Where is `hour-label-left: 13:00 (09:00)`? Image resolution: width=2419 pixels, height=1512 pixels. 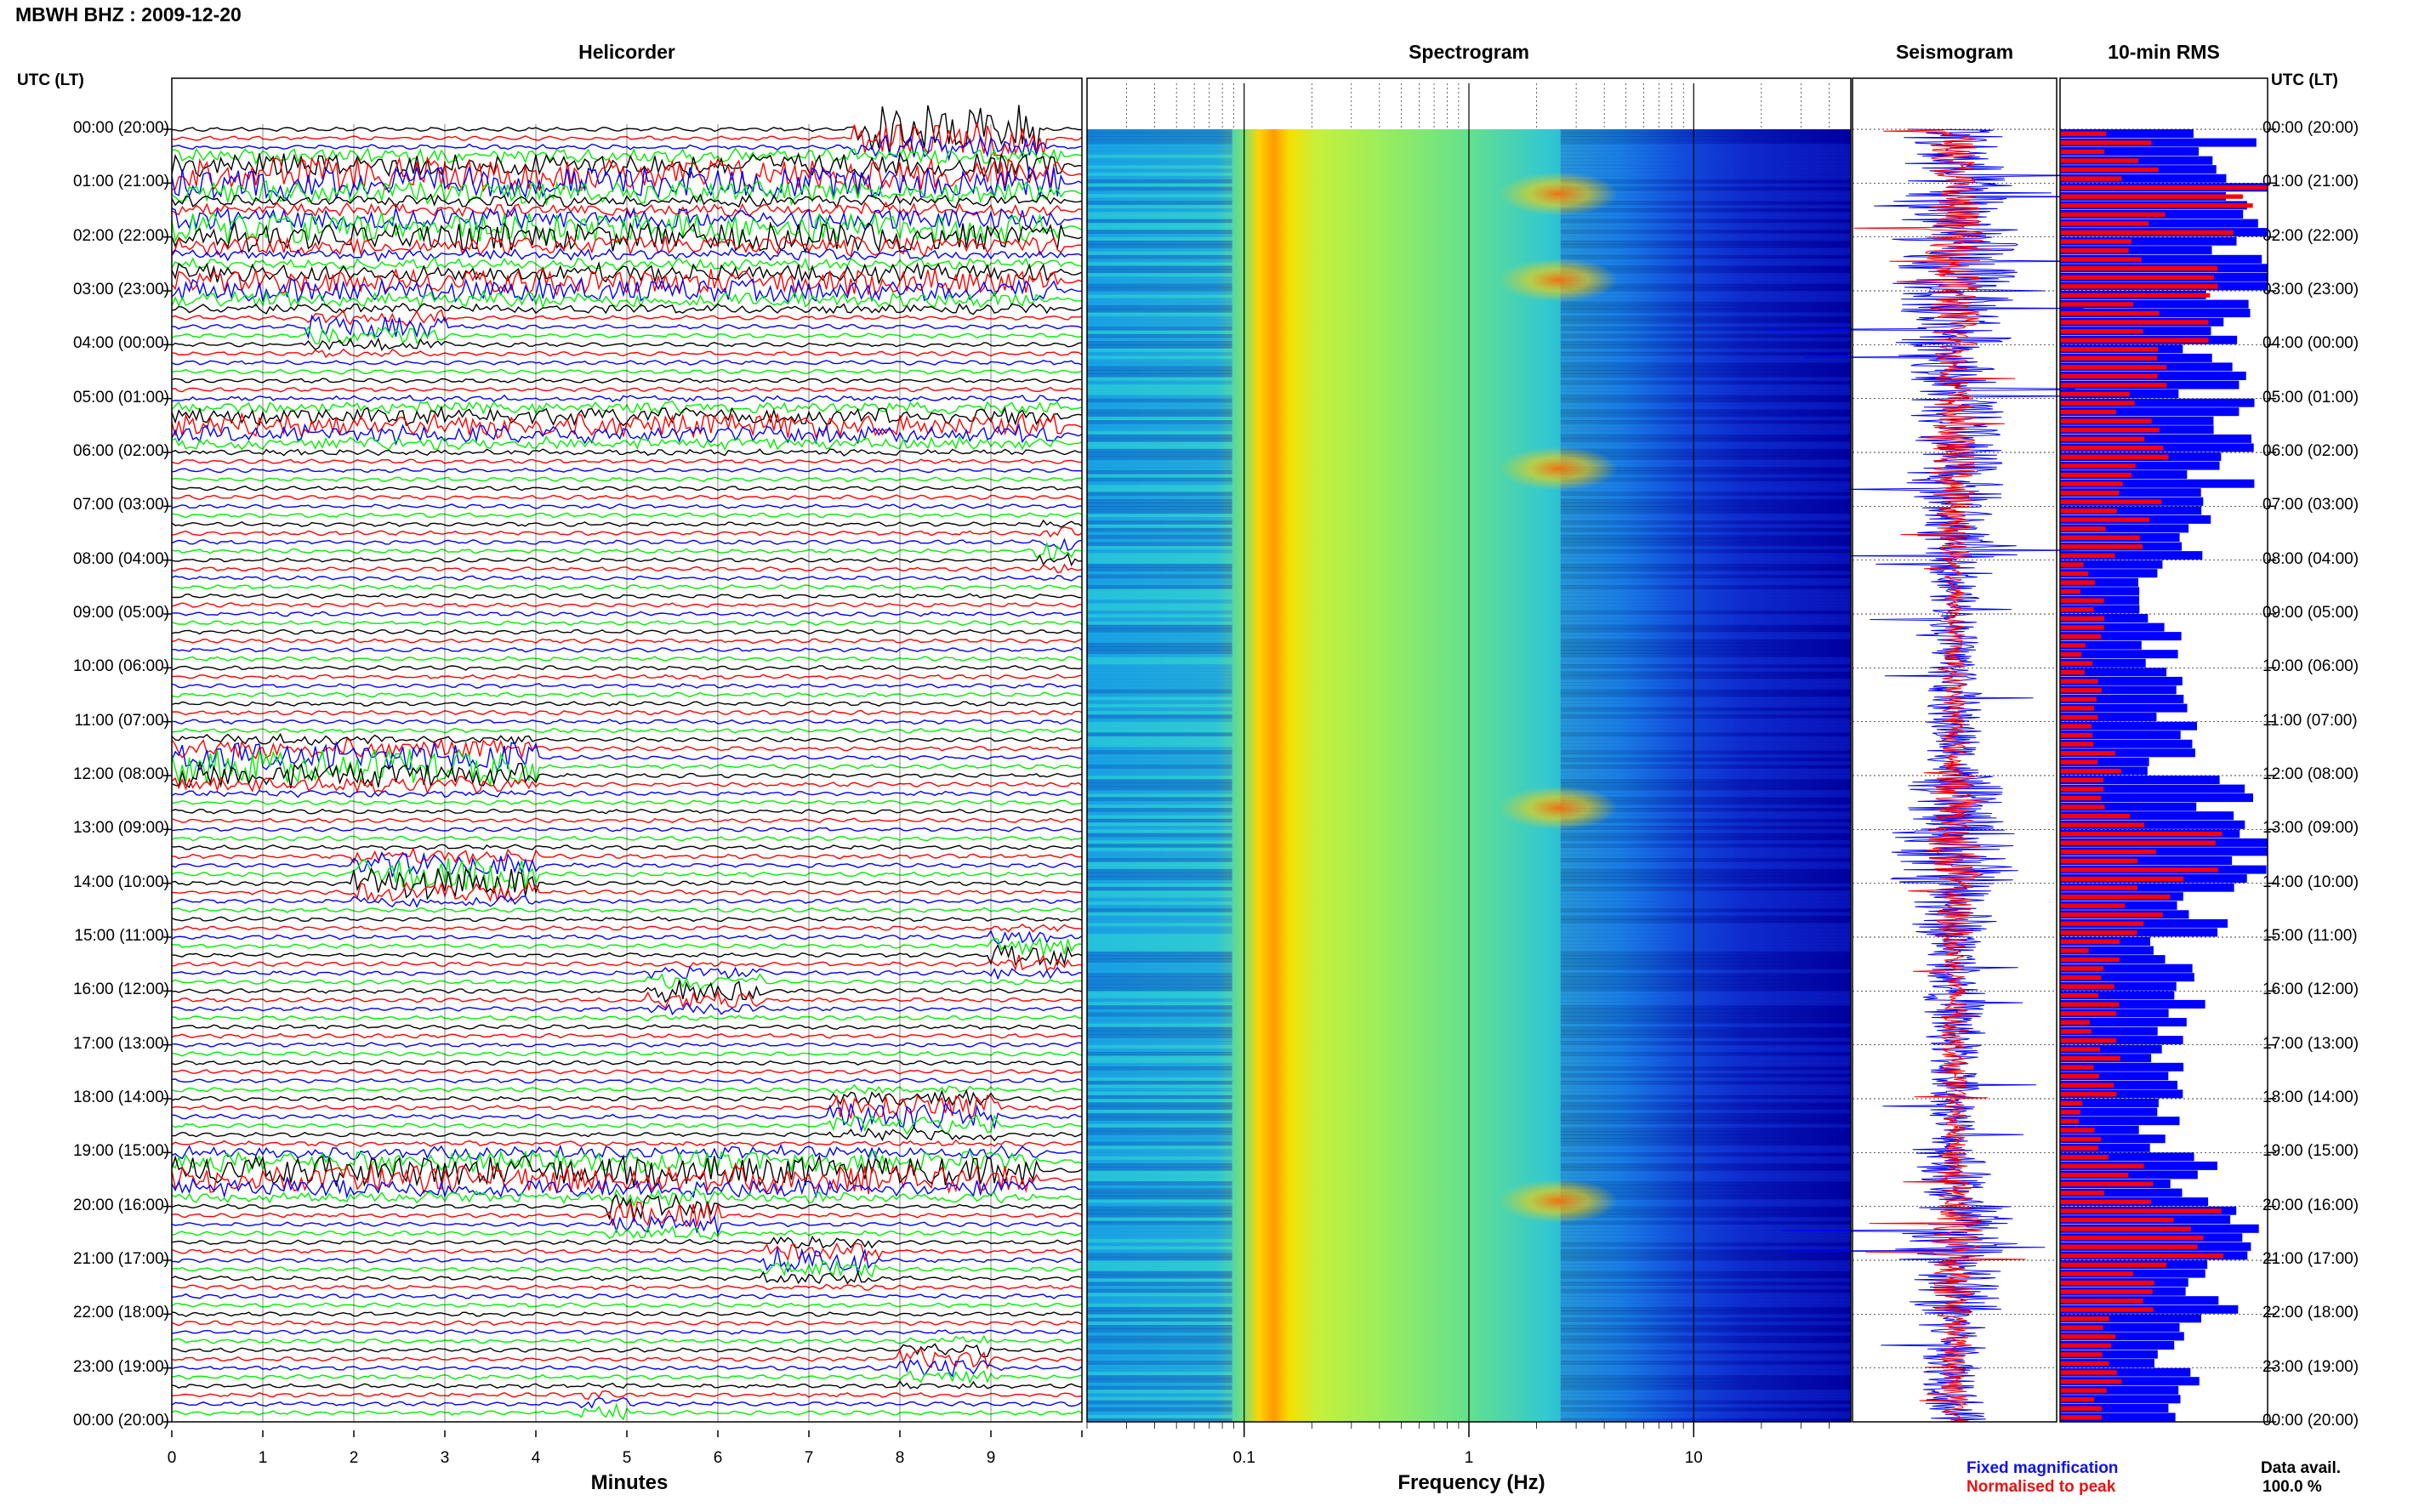
hour-label-left: 13:00 (09:00) is located at coordinates (120, 828).